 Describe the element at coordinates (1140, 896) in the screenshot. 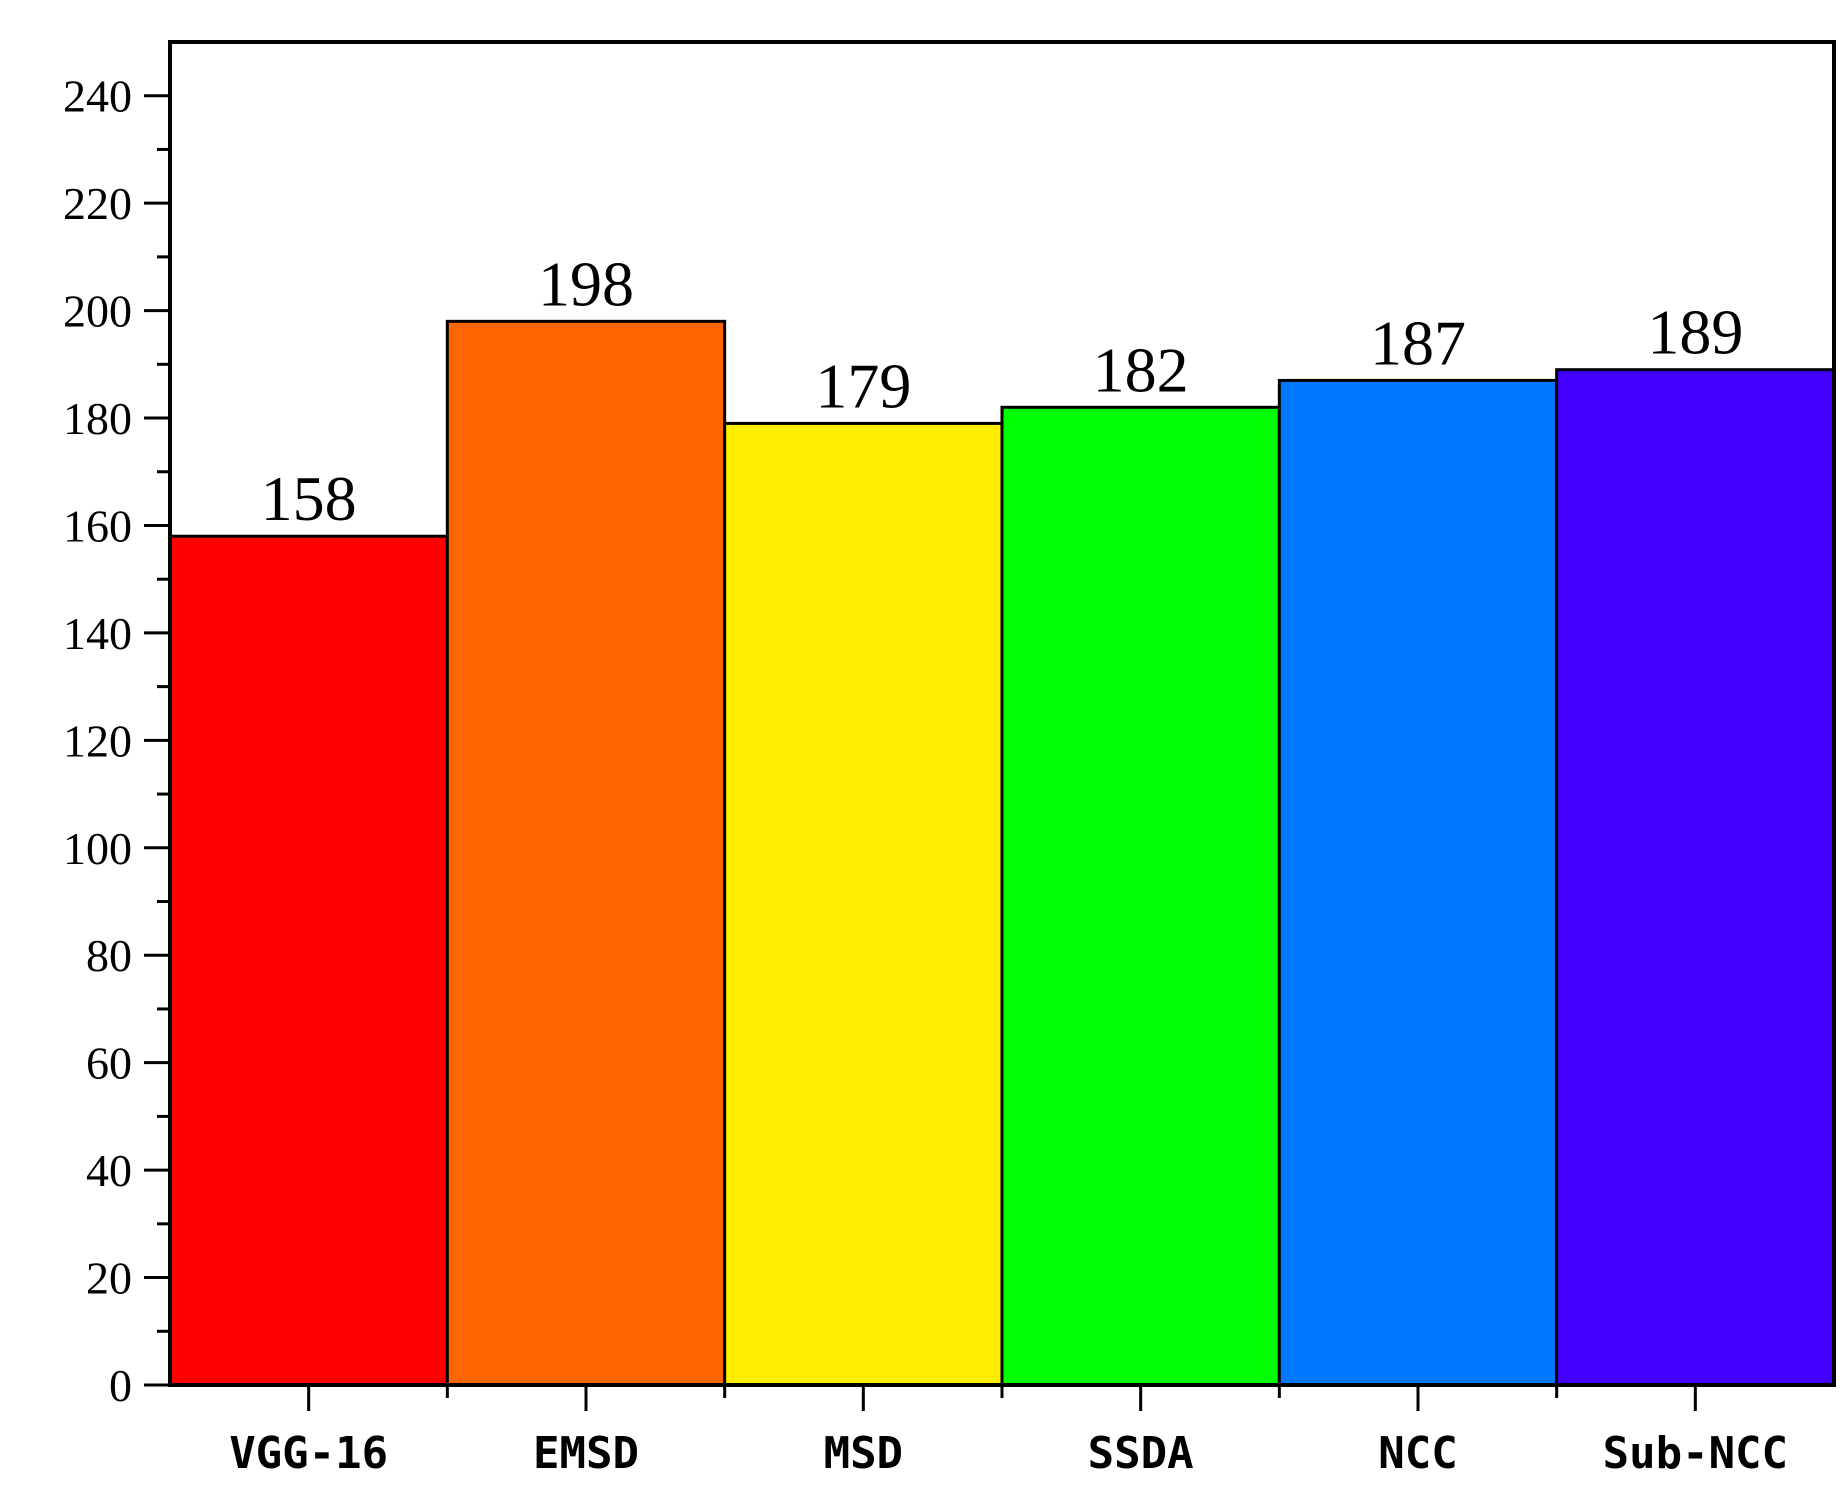

I see `bar-ssda` at that location.